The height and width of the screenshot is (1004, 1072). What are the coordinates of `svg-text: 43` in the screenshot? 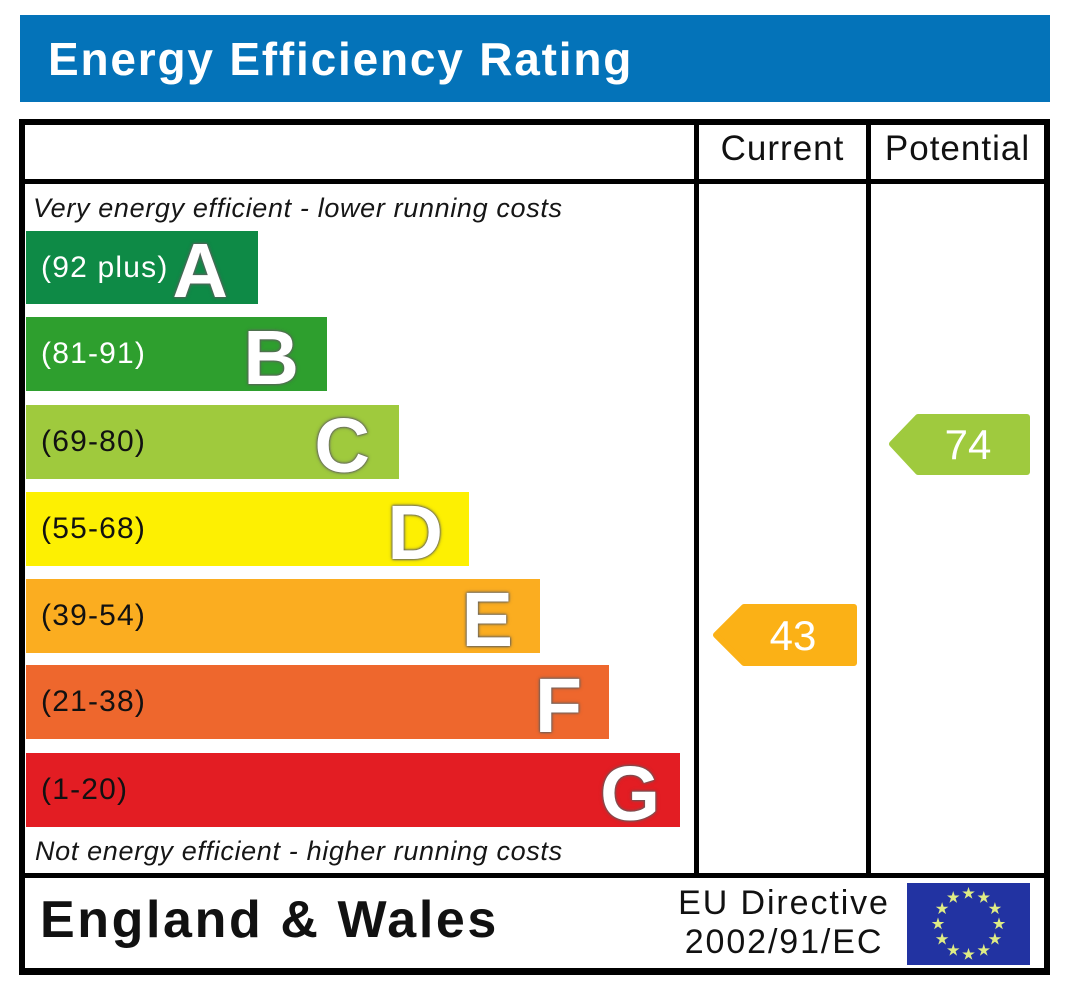 It's located at (793, 635).